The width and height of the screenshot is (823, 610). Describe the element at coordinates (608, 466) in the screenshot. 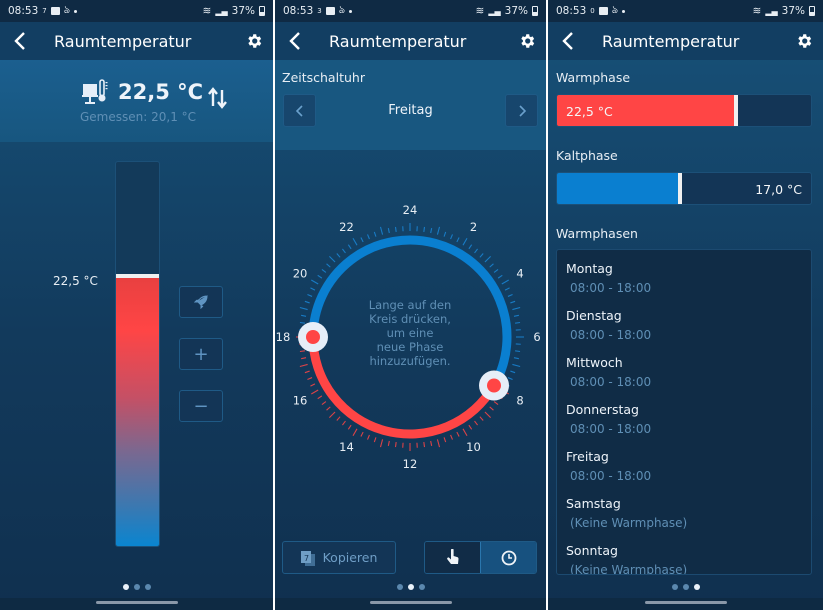

I see `list-item: Freitag 08:00 - 18:00` at that location.